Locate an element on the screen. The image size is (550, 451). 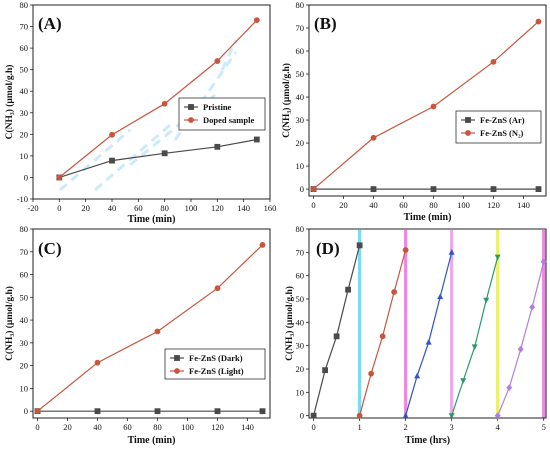
highlight-band is located at coordinates (406, 324).